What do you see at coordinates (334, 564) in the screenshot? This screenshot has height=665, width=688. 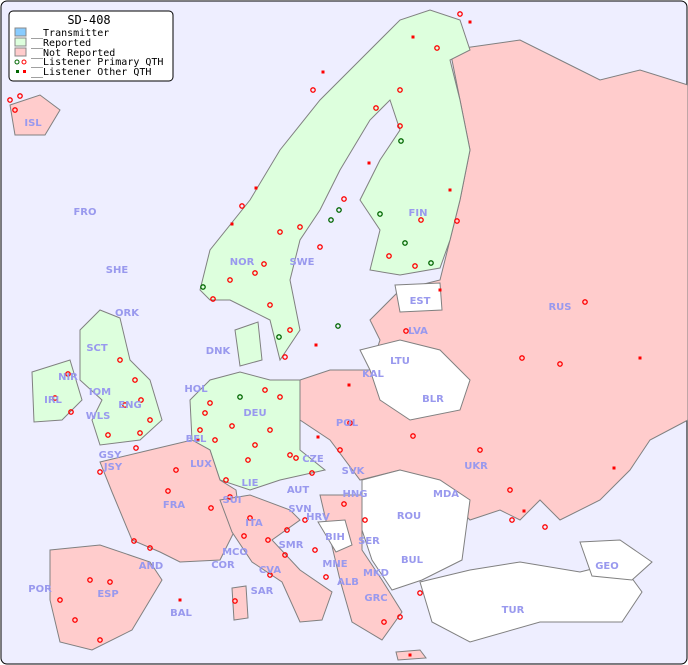 I see `country-label-mne: MNE` at bounding box center [334, 564].